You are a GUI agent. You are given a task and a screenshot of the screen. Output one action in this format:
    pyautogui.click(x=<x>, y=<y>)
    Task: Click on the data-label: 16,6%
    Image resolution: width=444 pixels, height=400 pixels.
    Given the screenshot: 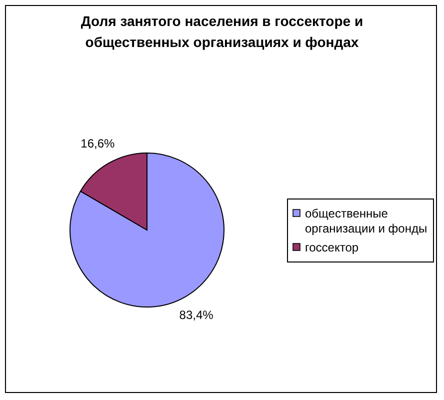 What is the action you would take?
    pyautogui.click(x=98, y=143)
    